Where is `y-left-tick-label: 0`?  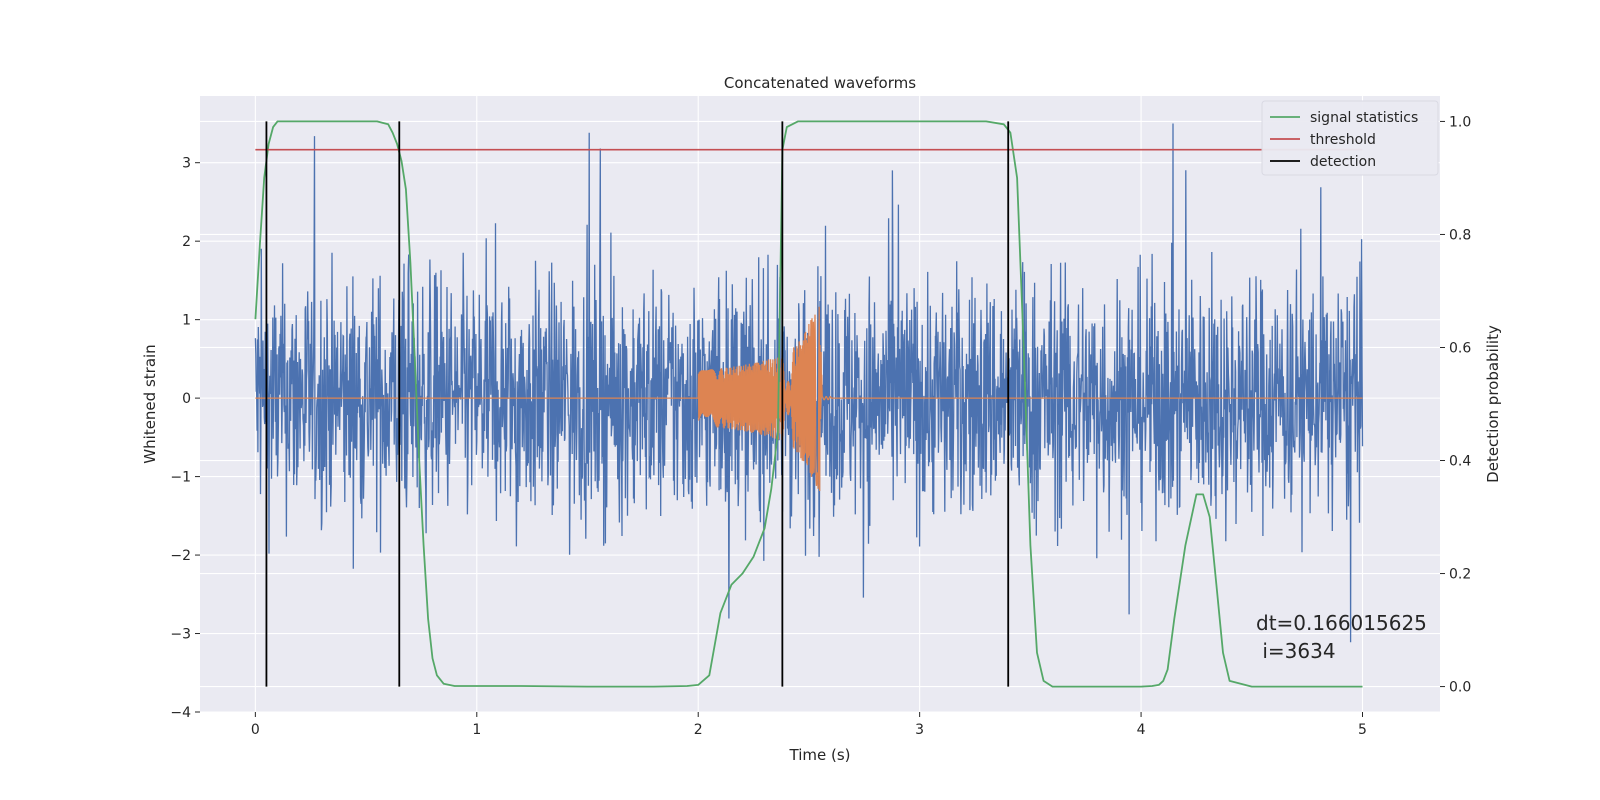
y-left-tick-label: 0 is located at coordinates (186, 399).